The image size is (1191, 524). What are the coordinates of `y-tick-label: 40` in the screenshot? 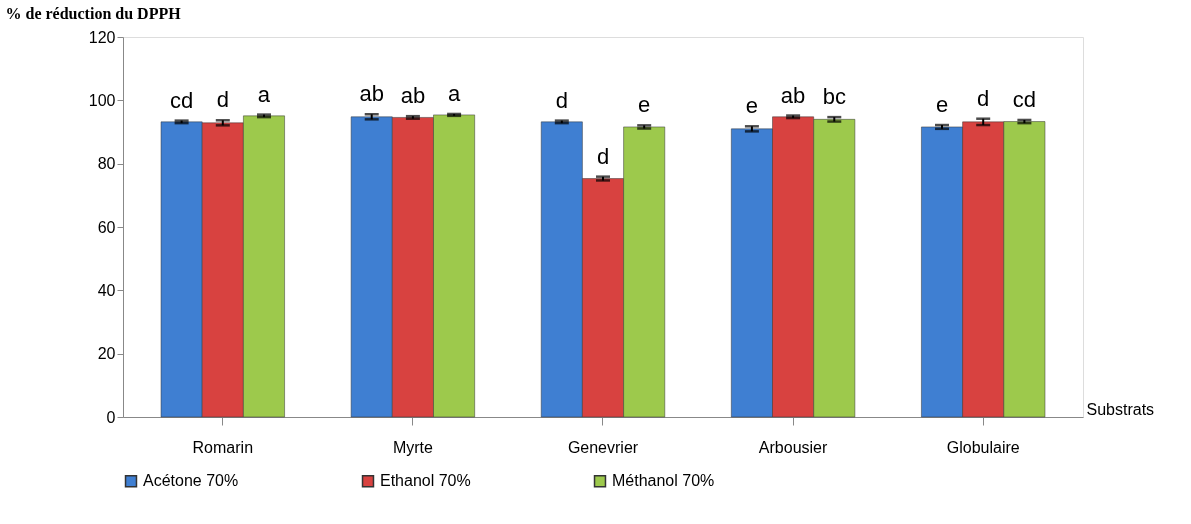 It's located at (106, 290).